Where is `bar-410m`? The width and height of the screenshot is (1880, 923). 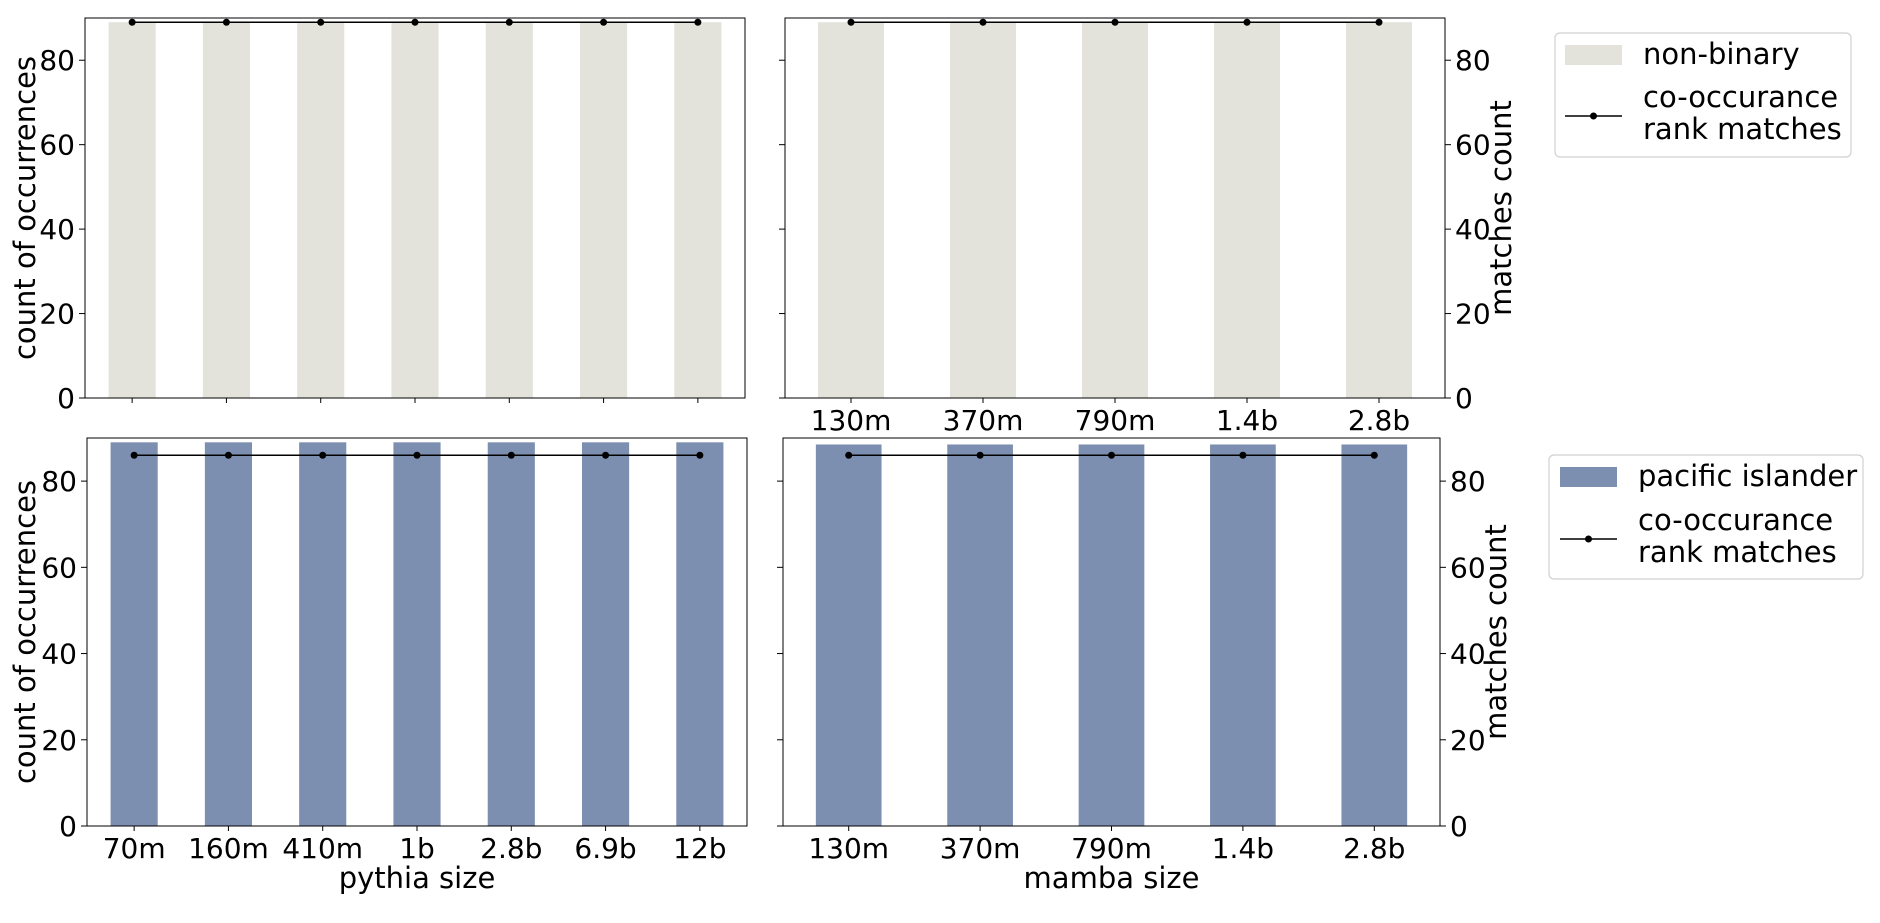 bar-410m is located at coordinates (323, 634).